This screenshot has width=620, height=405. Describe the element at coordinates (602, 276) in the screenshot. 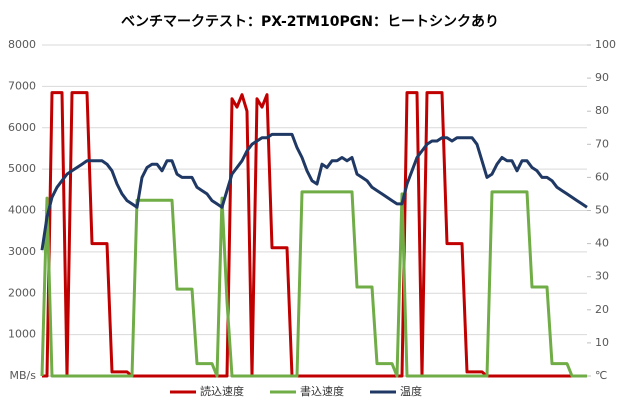

I see `y2-tick-label: 30` at that location.